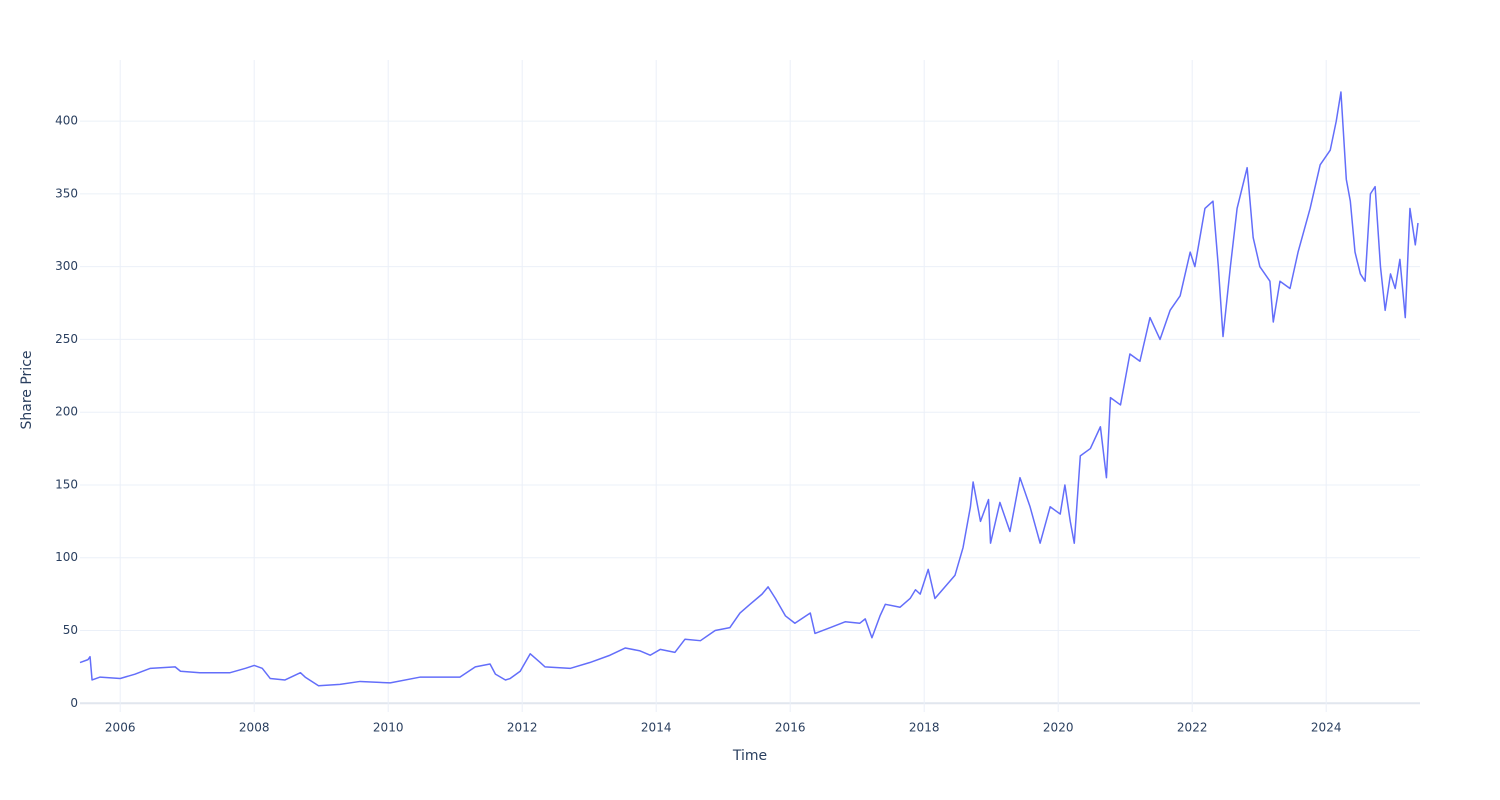 The image size is (1500, 800). What do you see at coordinates (388, 728) in the screenshot?
I see `x-tick-label: 2010` at bounding box center [388, 728].